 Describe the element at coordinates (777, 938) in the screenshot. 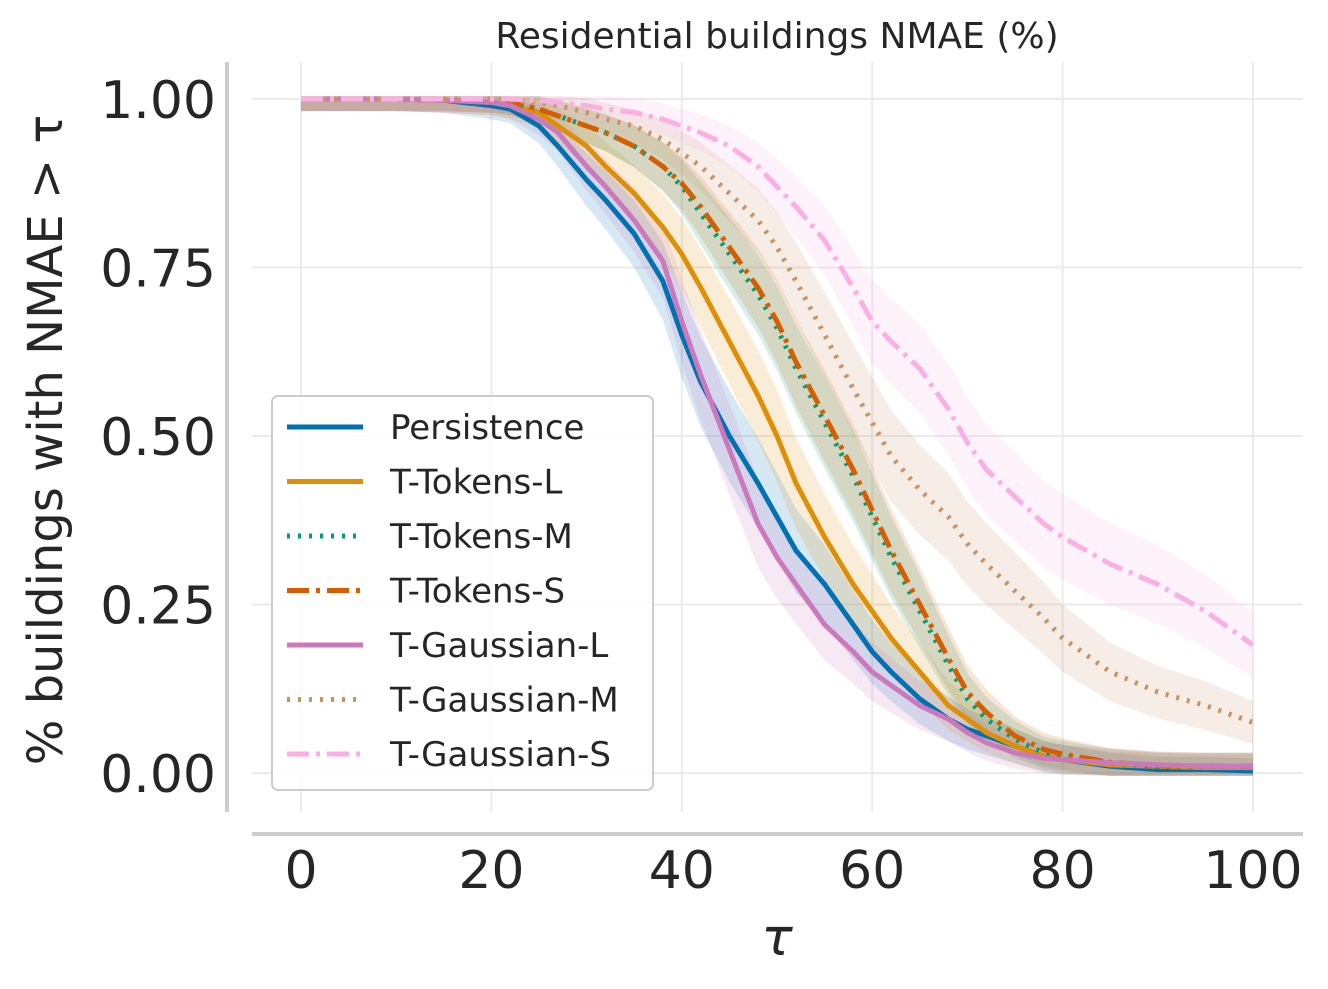

I see `x-axis-label: τ` at that location.